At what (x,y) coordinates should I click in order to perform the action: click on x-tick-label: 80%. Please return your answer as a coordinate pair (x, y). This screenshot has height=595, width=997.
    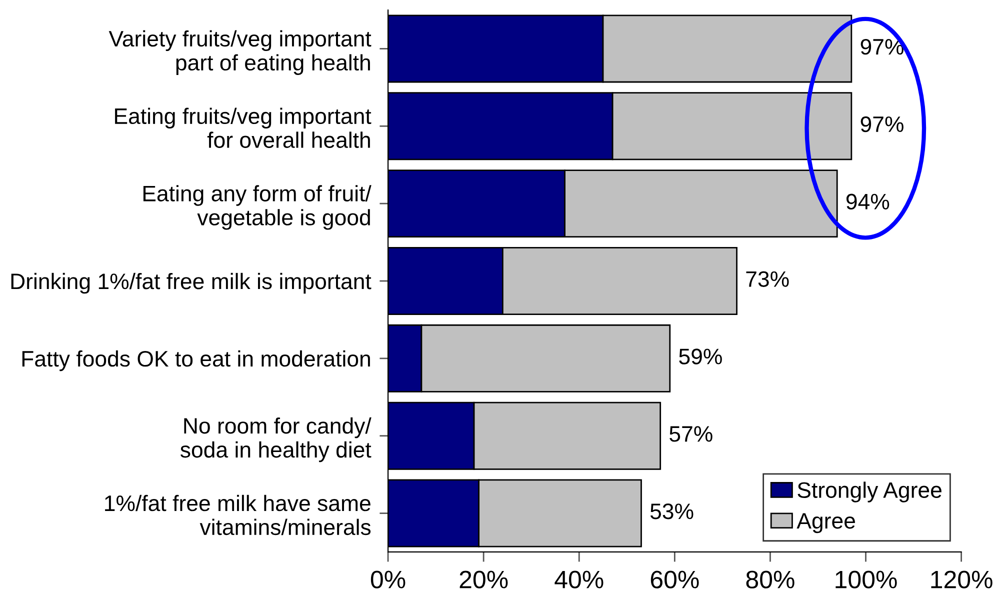
    Looking at the image, I should click on (770, 579).